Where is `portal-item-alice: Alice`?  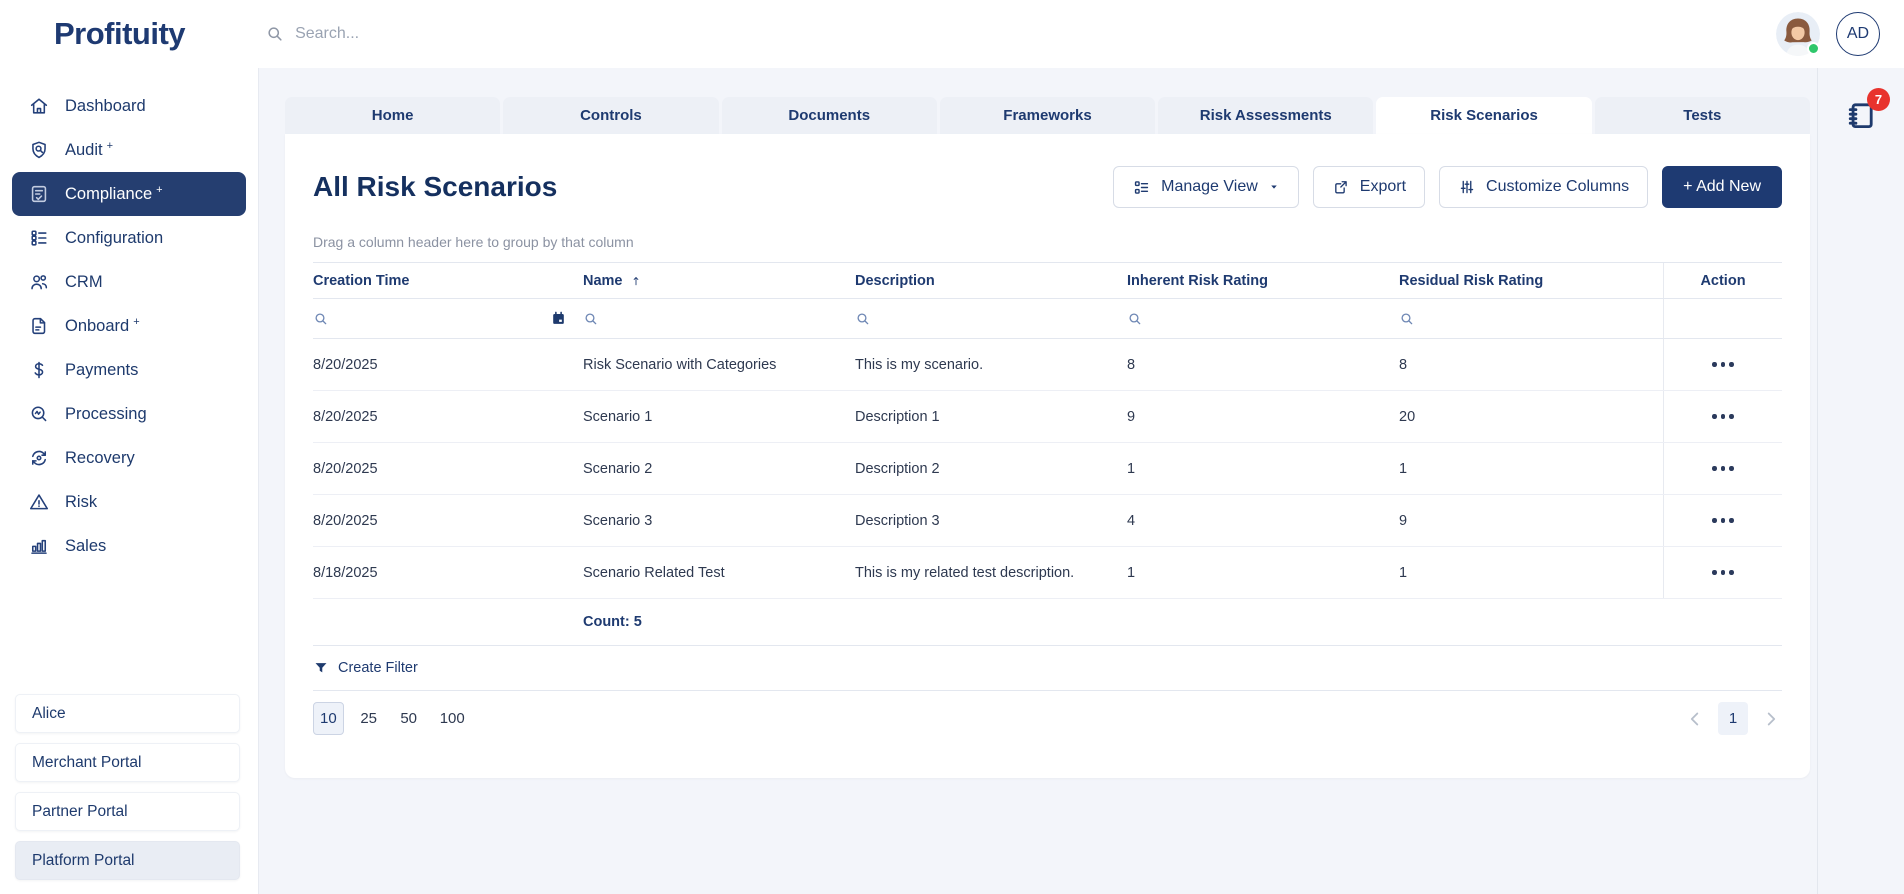 portal-item-alice: Alice is located at coordinates (127, 713).